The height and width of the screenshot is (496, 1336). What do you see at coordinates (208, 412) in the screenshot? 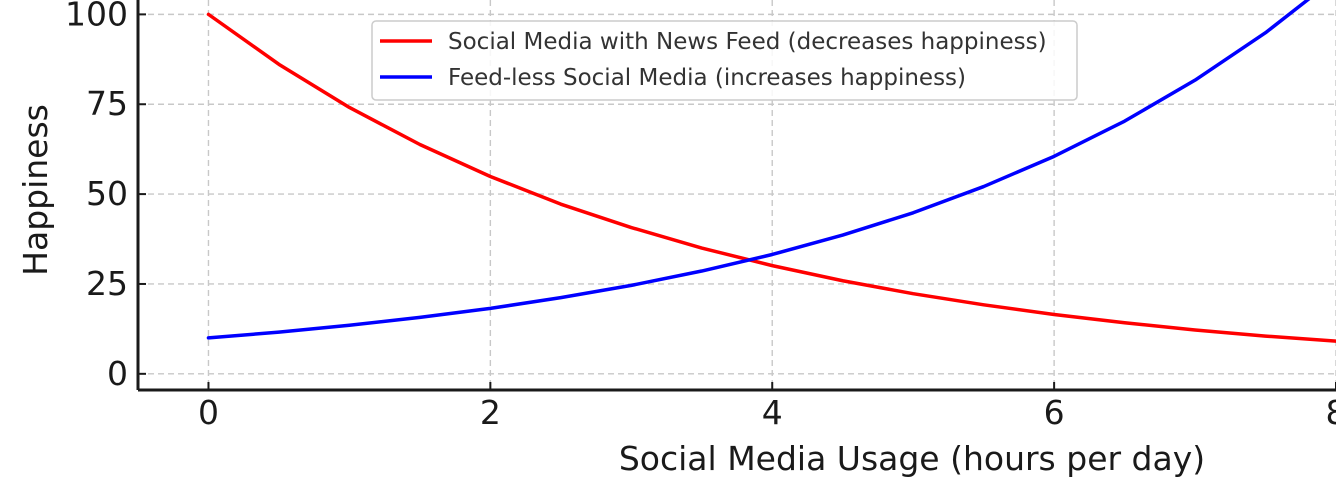
I see `x-tick-label: 0` at bounding box center [208, 412].